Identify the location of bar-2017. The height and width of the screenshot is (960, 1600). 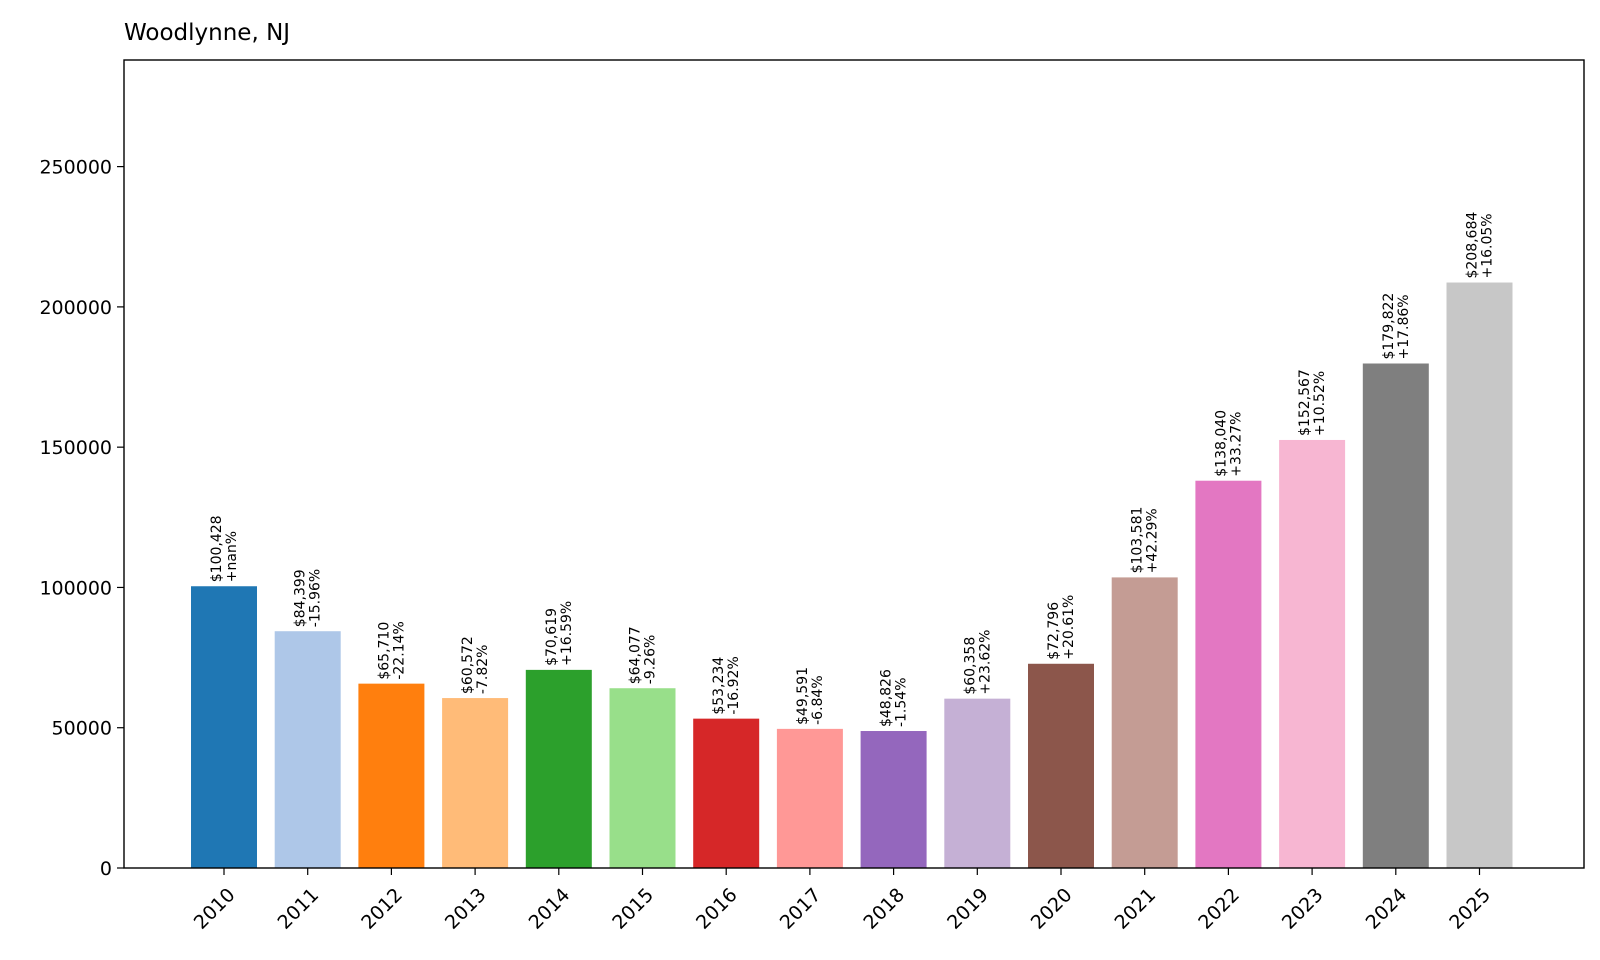
(809, 798).